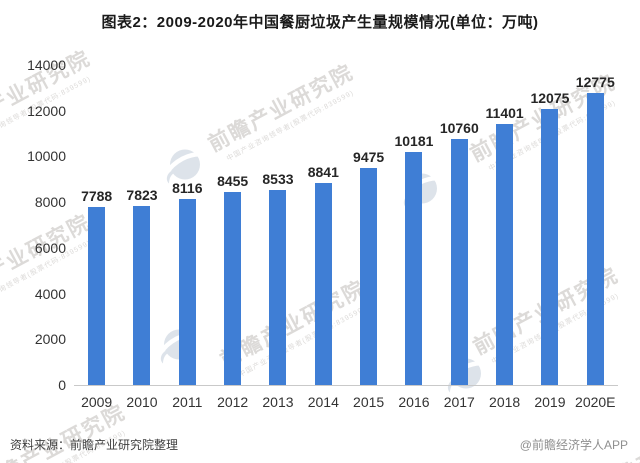  I want to click on bar-column: 12075, so click(549, 225).